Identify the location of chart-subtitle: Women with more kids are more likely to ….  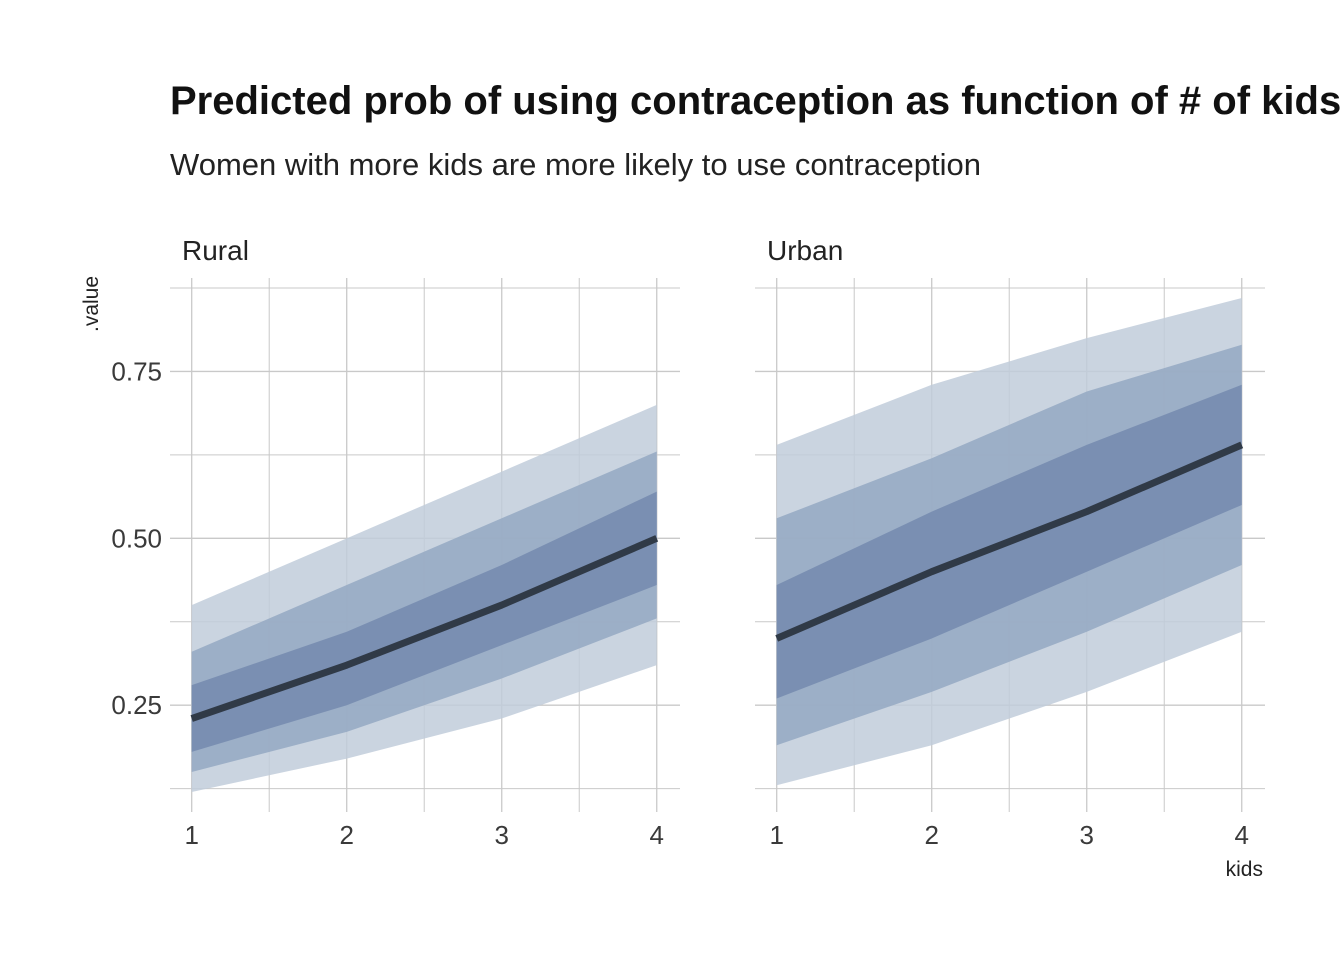
(575, 164).